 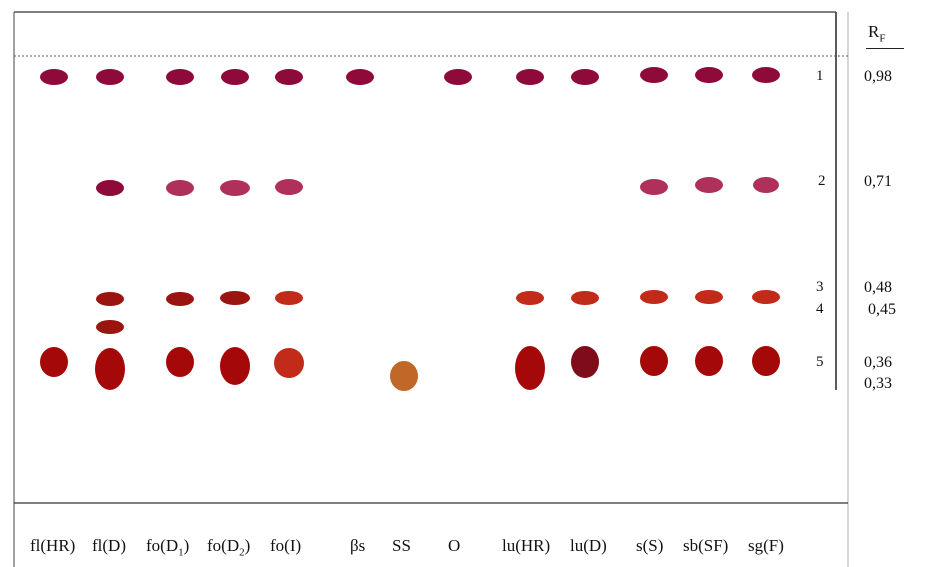 What do you see at coordinates (877, 33) in the screenshot?
I see `rf-header: RF` at bounding box center [877, 33].